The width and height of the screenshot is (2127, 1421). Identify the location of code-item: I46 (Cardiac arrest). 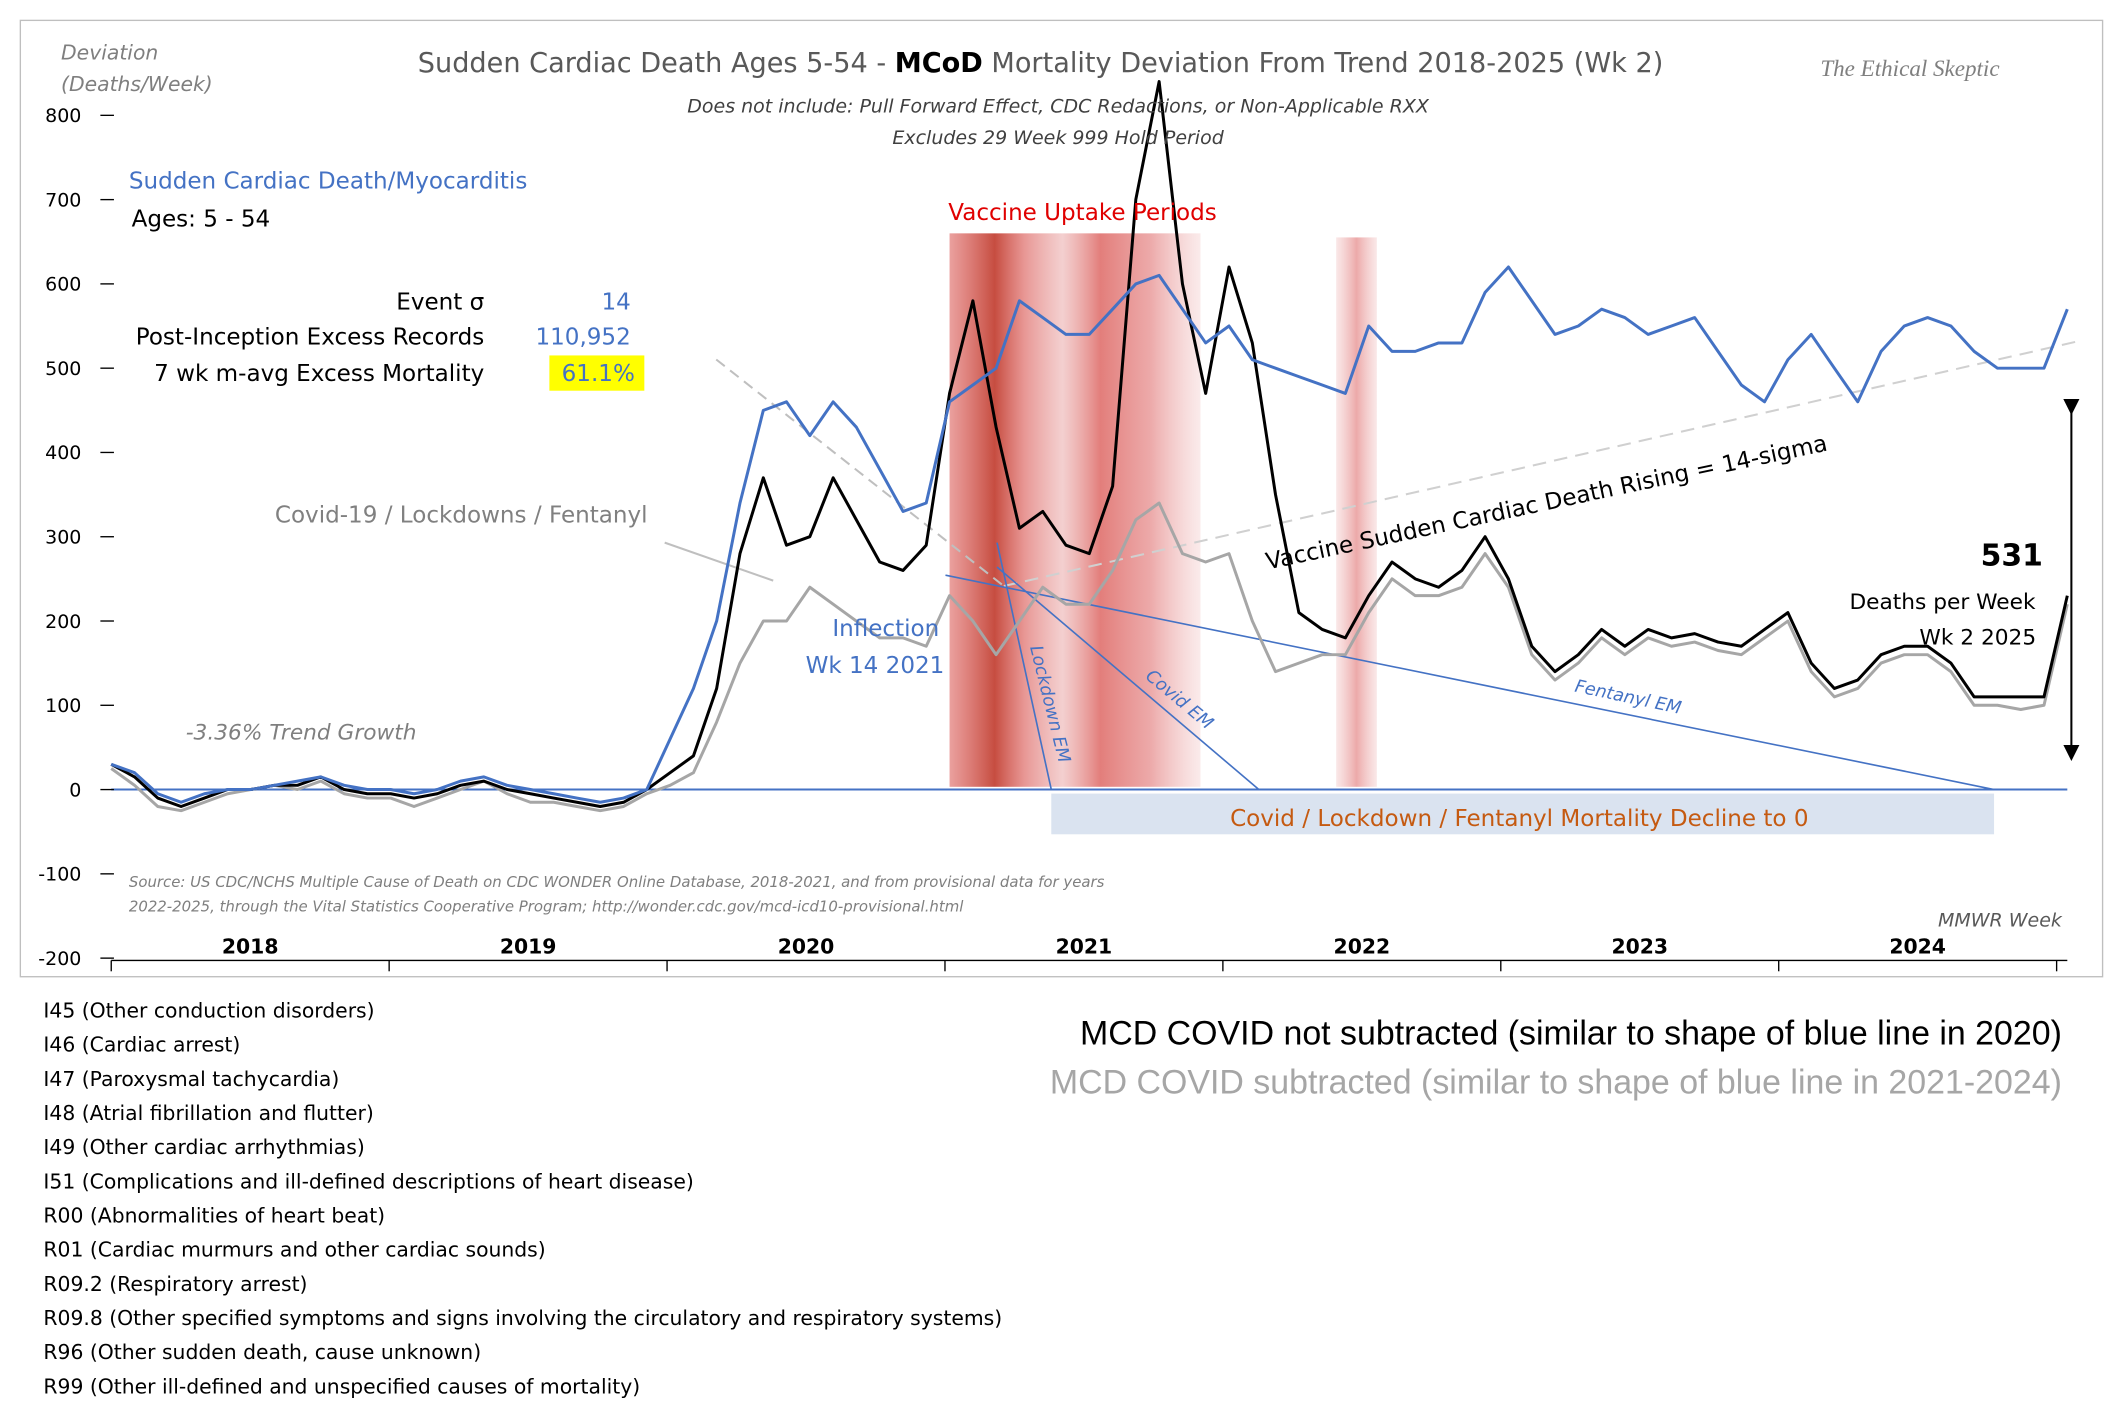
(141, 1045).